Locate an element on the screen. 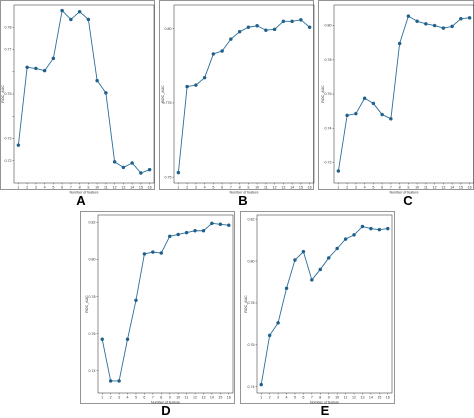 This screenshot has height=418, width=474. y-tick-label: 0.72 is located at coordinates (8, 161).